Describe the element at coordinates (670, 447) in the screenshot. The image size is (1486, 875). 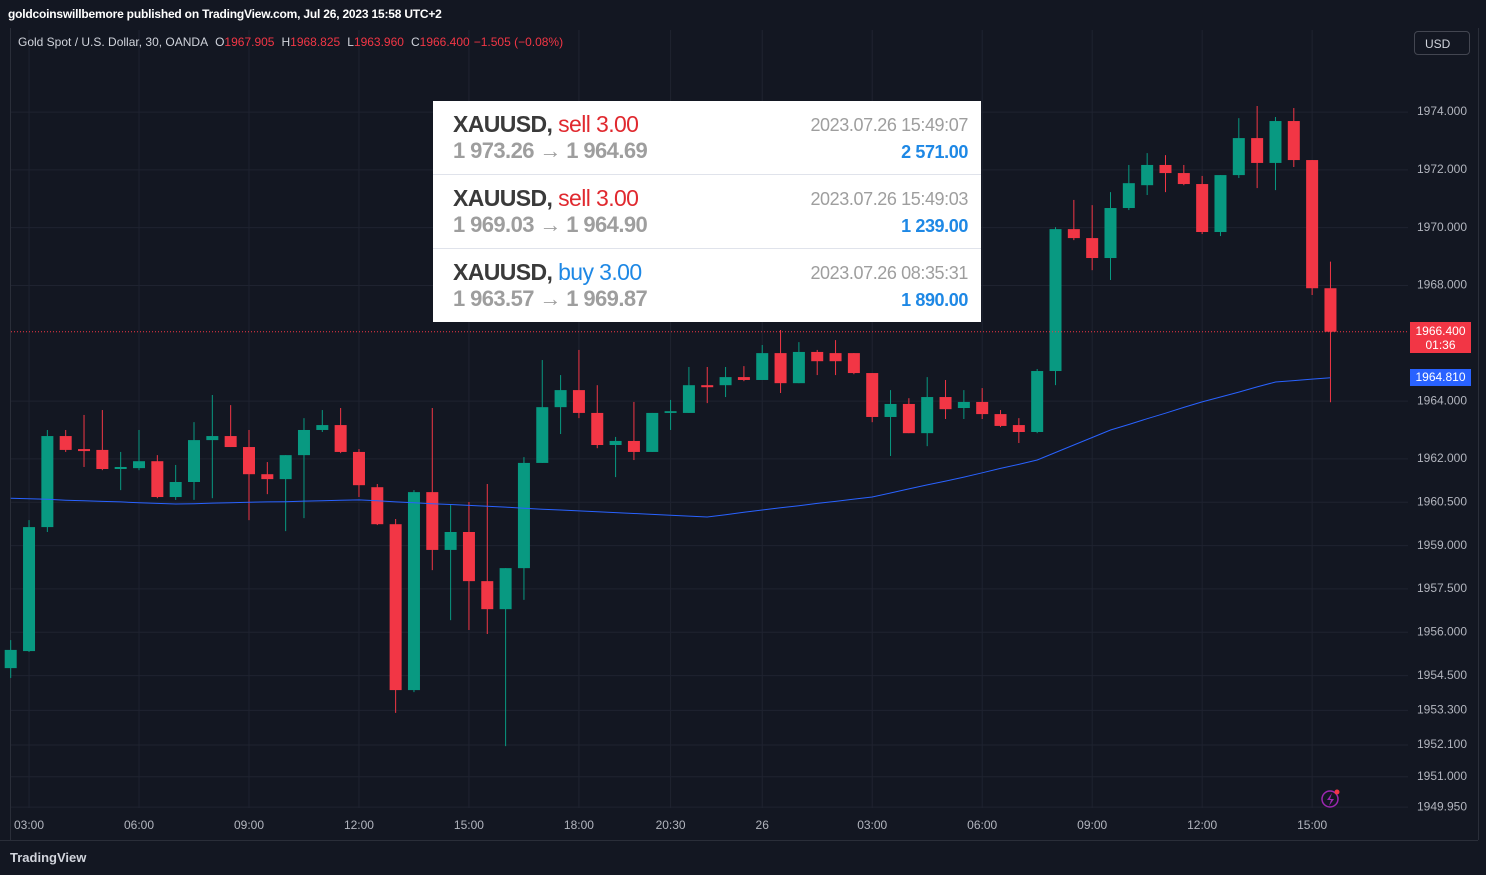
I see `moving-average` at that location.